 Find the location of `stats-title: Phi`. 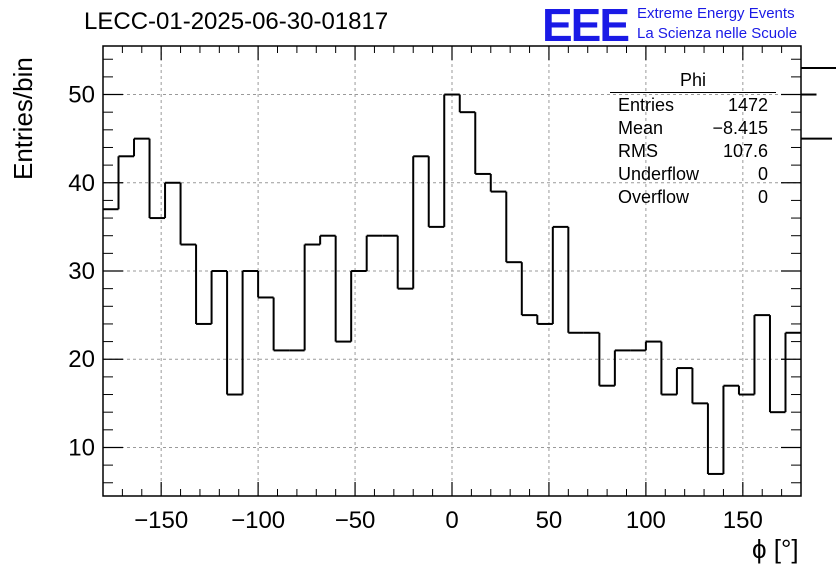

stats-title: Phi is located at coordinates (693, 81).